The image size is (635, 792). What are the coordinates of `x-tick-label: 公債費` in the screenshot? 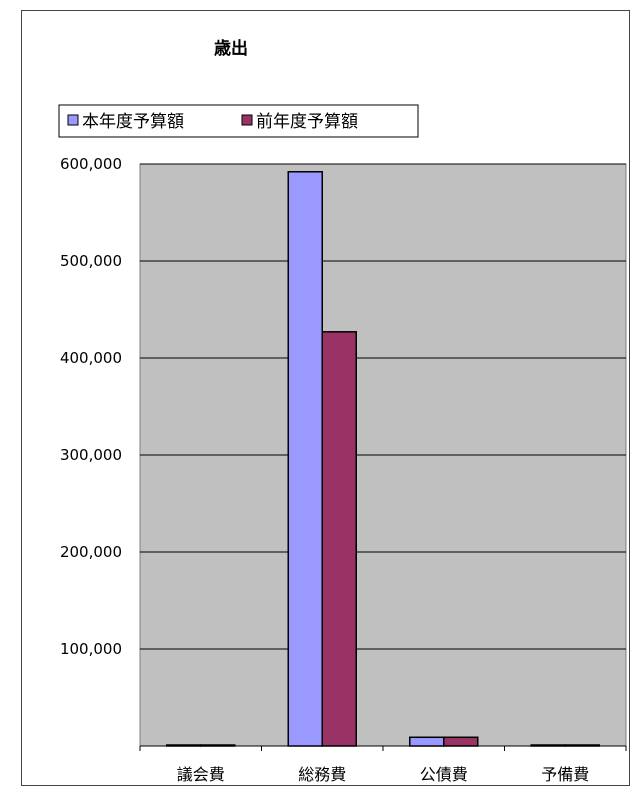 It's located at (444, 774).